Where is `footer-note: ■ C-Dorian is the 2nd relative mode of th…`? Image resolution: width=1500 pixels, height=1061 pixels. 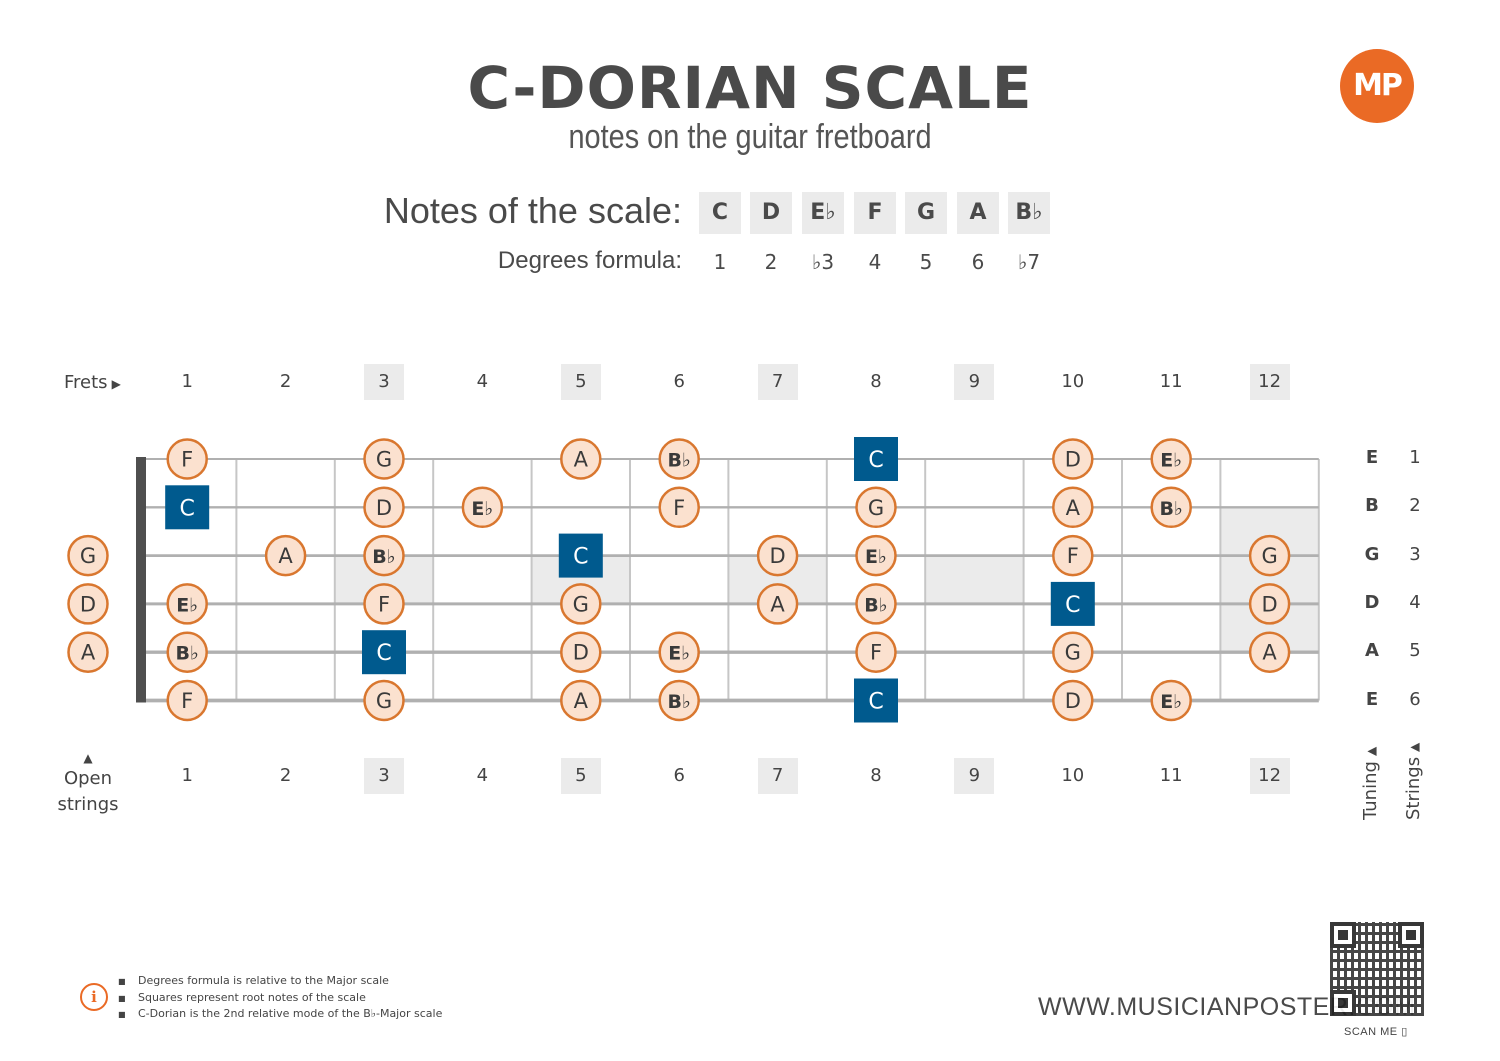 footer-note: ■ C-Dorian is the 2nd relative mode of th… is located at coordinates (280, 1013).